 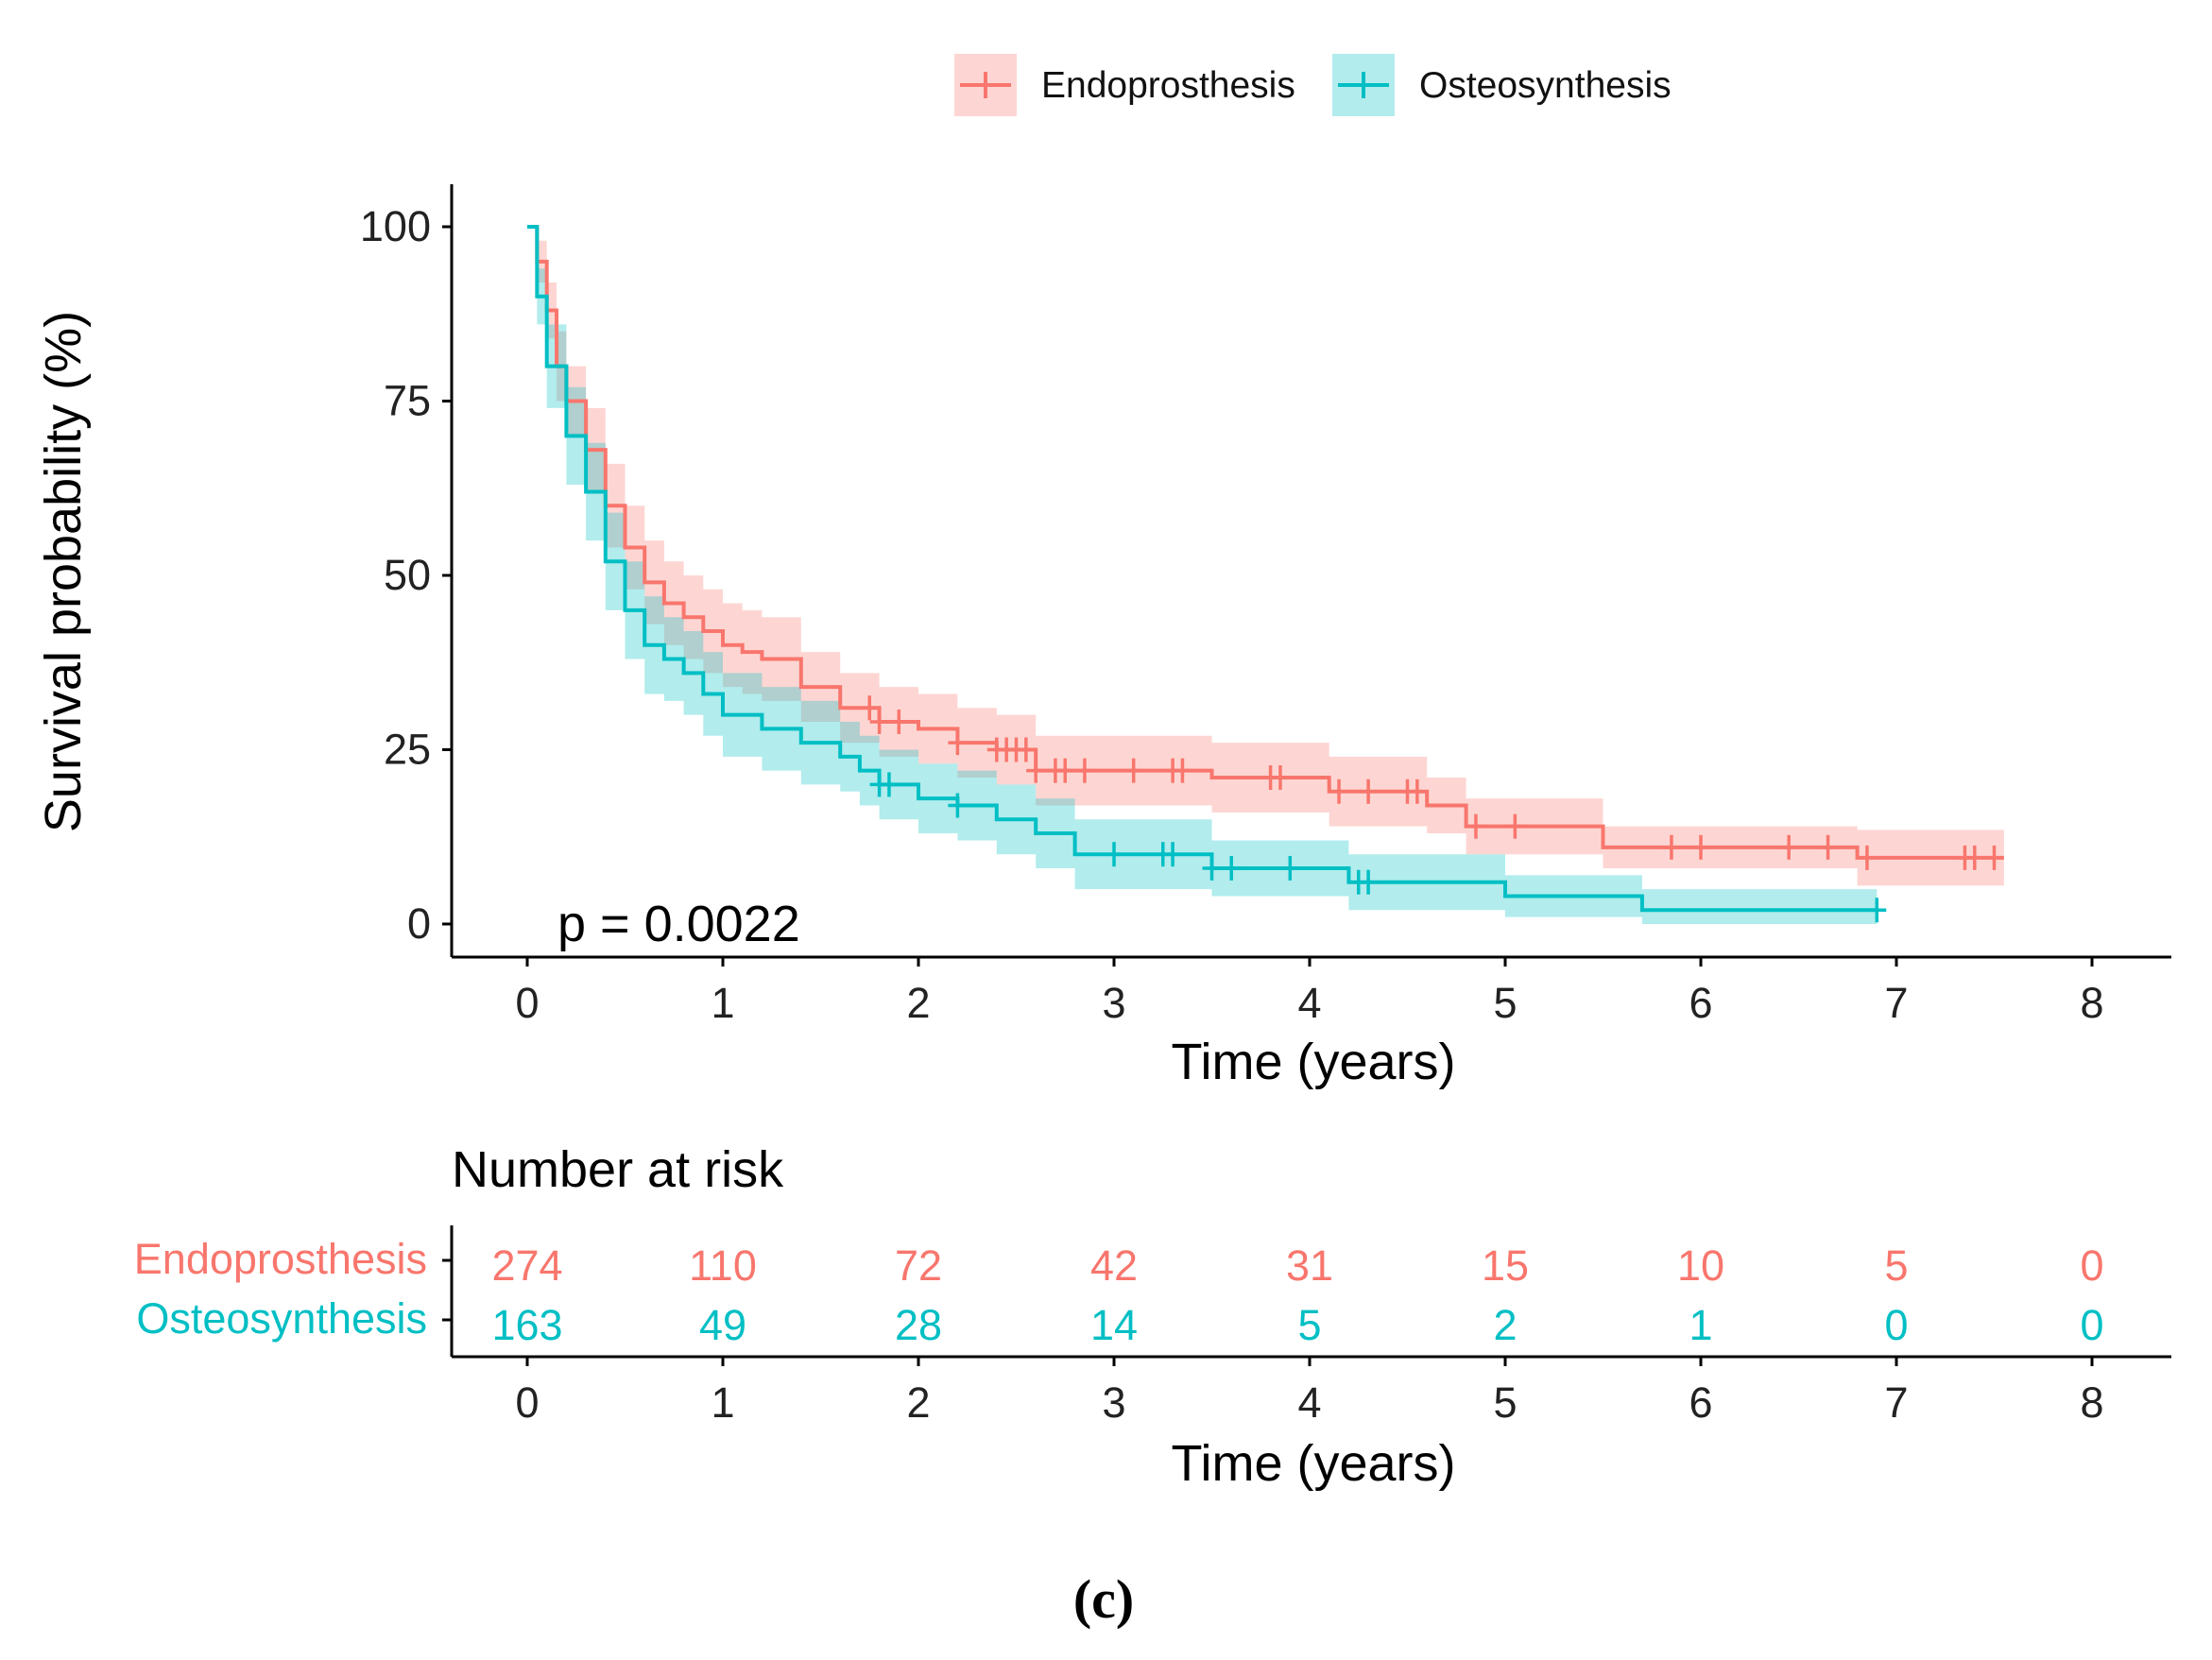 I want to click on risk-row-label: Osteosynthesis, so click(x=282, y=1318).